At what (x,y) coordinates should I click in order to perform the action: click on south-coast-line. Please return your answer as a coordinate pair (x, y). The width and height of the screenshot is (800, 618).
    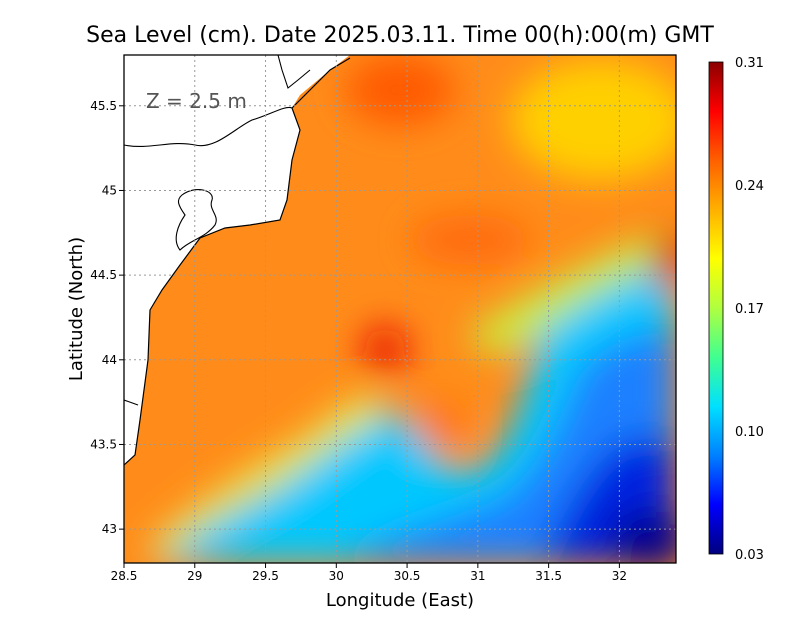
    Looking at the image, I should click on (131, 402).